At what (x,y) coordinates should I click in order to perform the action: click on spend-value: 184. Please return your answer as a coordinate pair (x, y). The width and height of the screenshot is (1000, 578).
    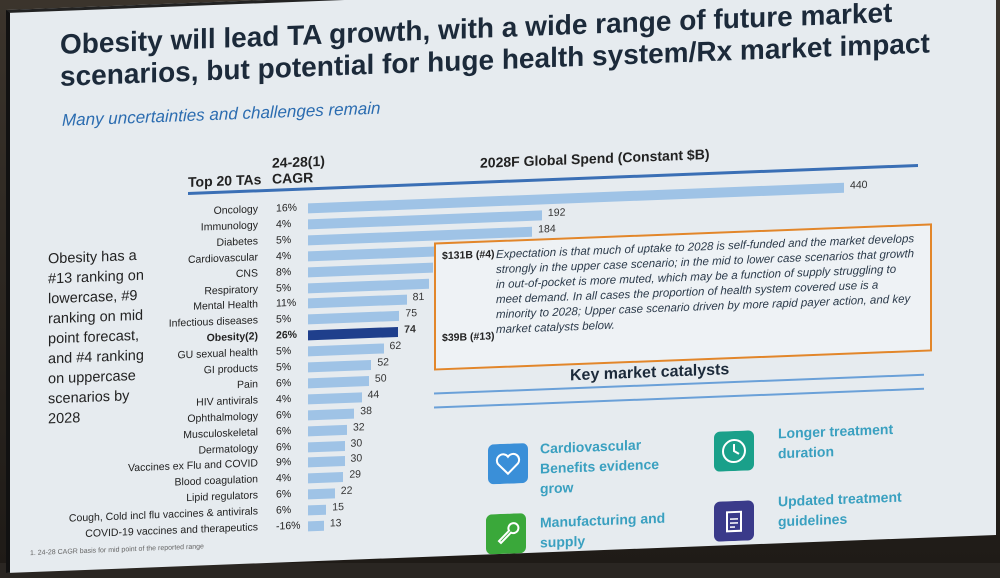
    Looking at the image, I should click on (547, 229).